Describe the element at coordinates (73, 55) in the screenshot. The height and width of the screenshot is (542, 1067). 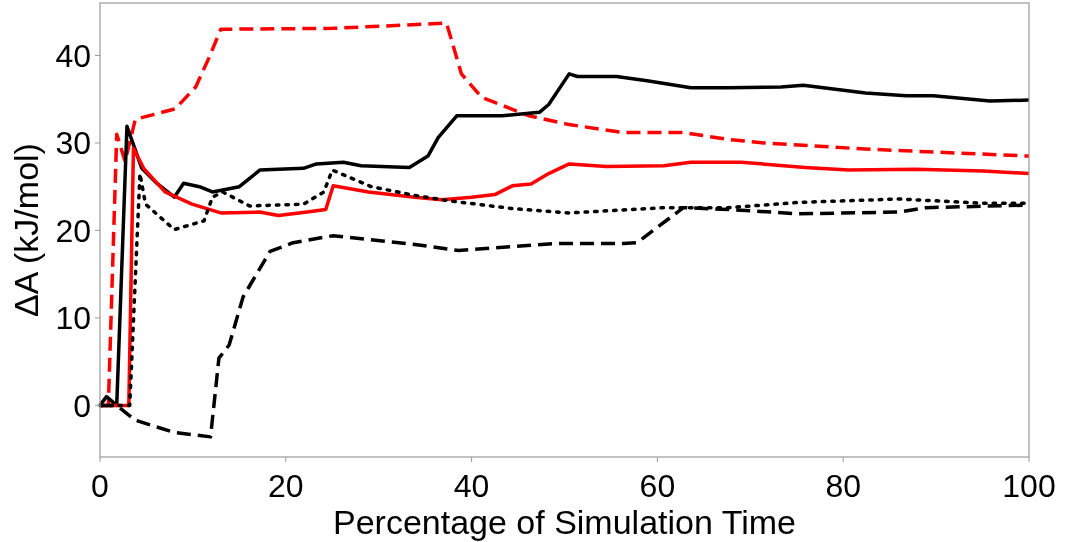
I see `y-tick-label: 40` at that location.